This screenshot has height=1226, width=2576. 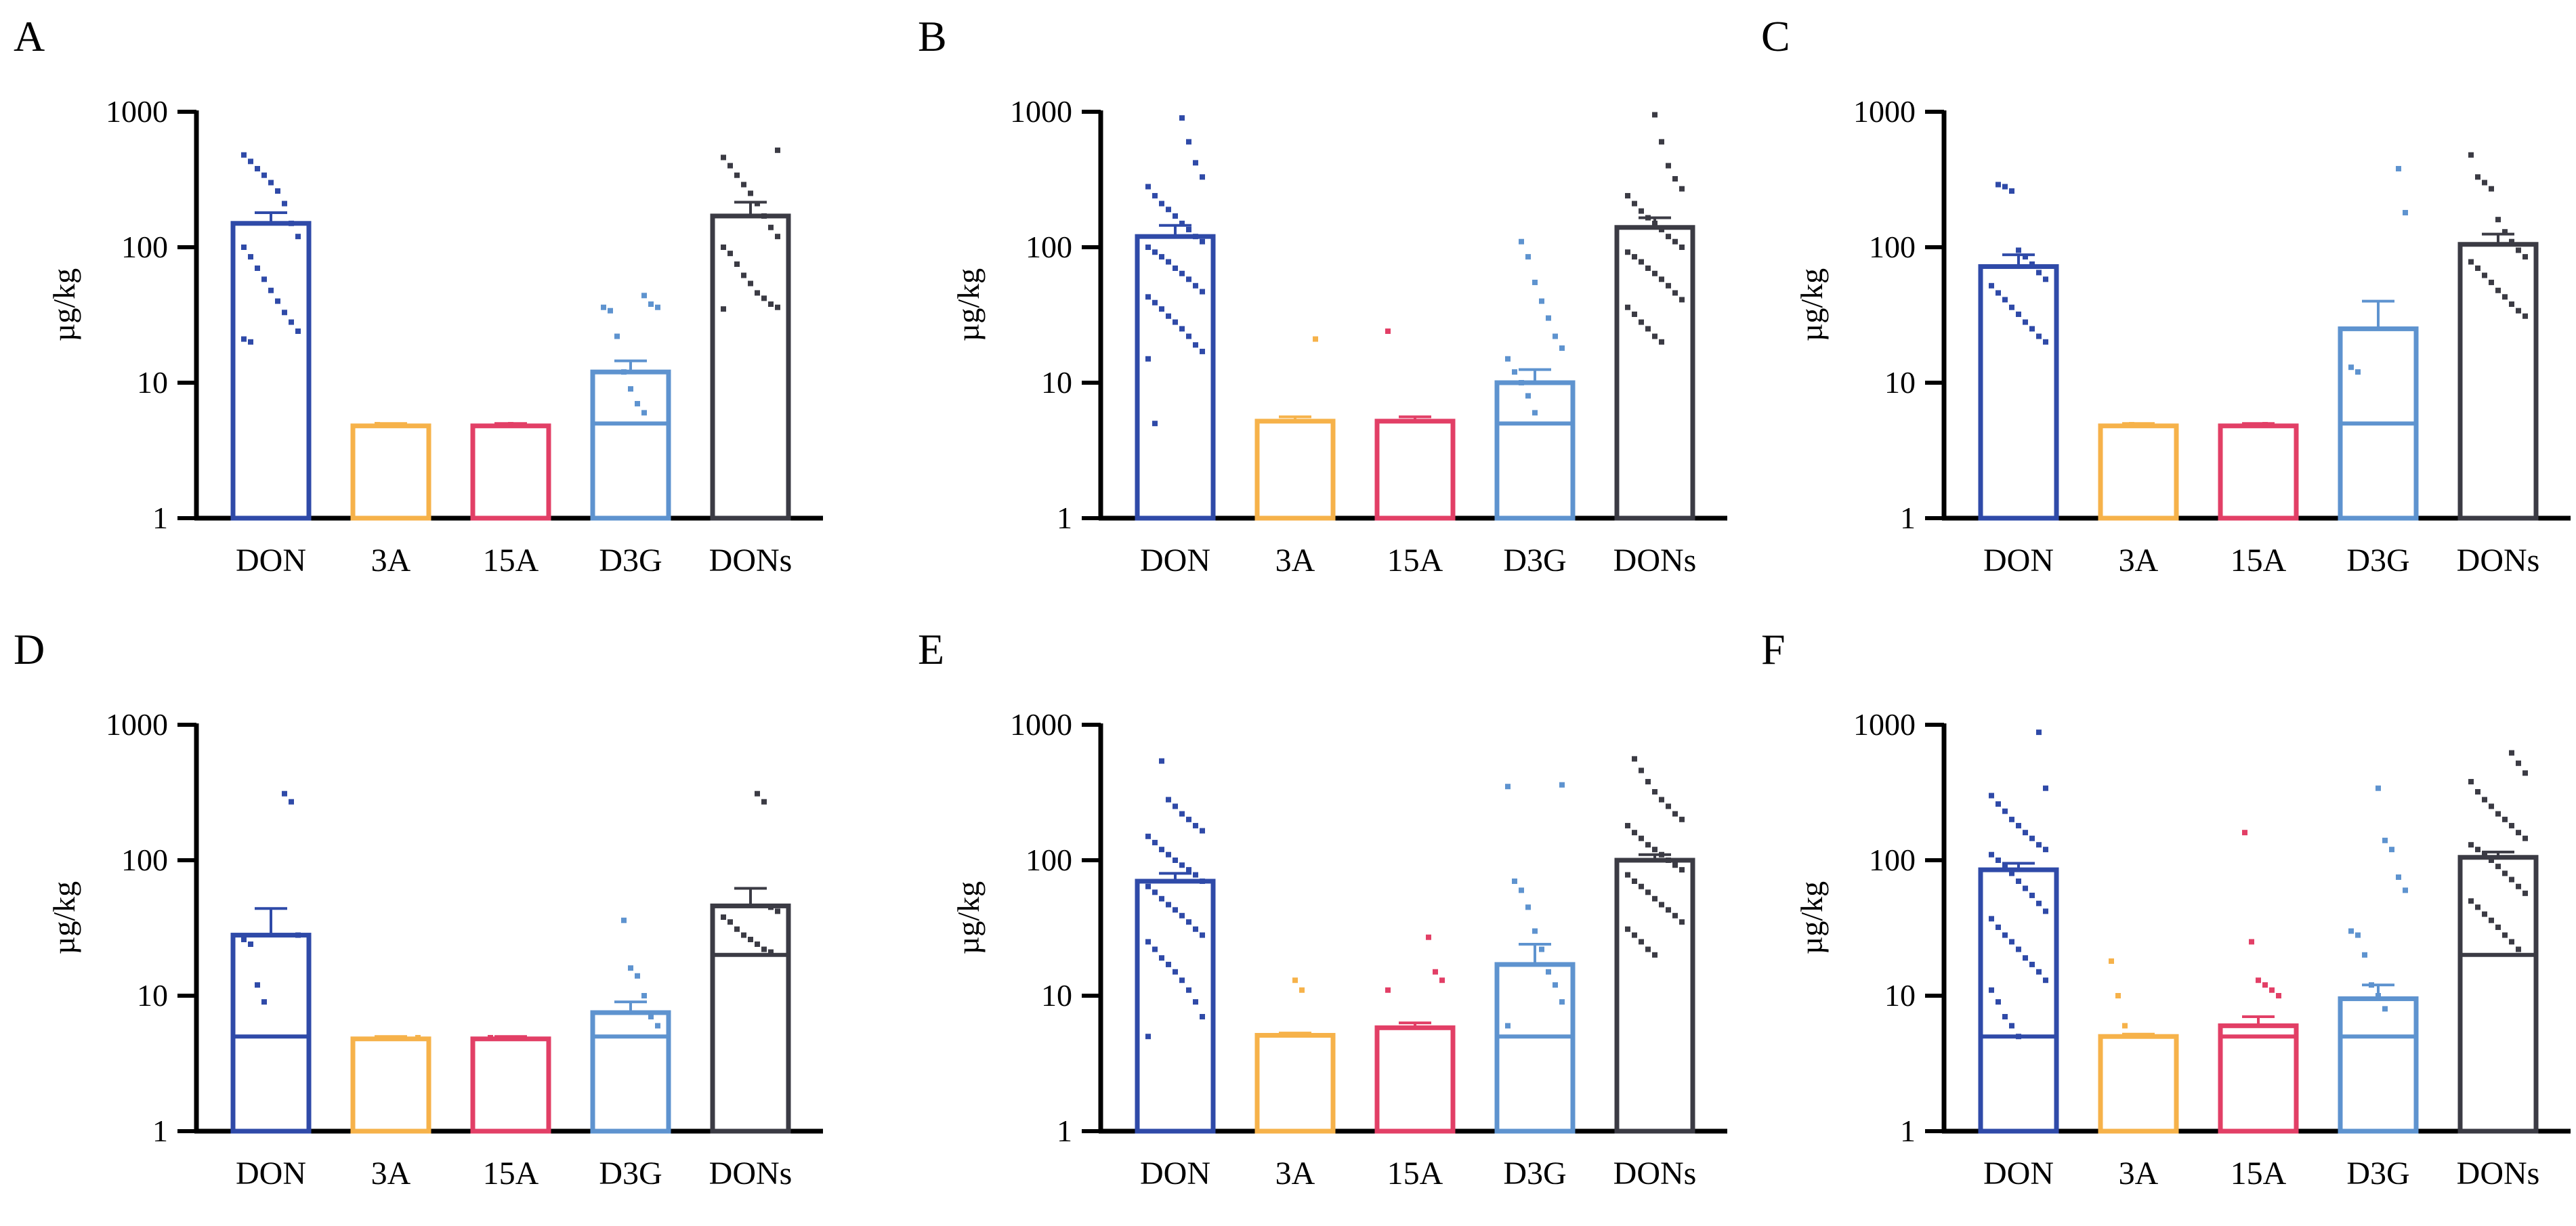 I want to click on panel-letter: D, so click(x=29, y=649).